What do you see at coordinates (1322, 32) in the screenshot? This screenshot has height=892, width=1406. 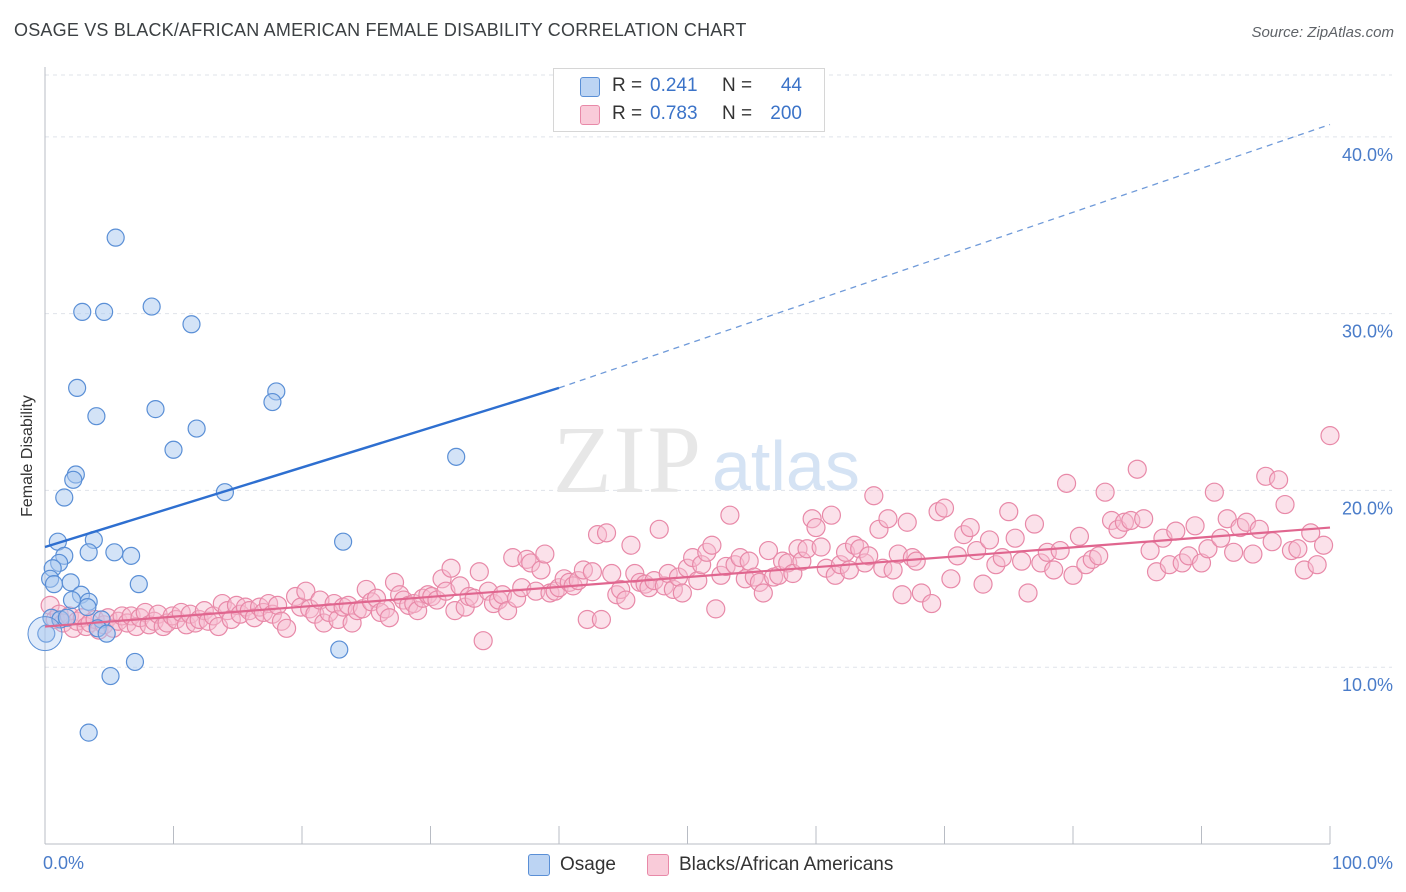 I see `source-note: Source: ZipAtlas.com` at bounding box center [1322, 32].